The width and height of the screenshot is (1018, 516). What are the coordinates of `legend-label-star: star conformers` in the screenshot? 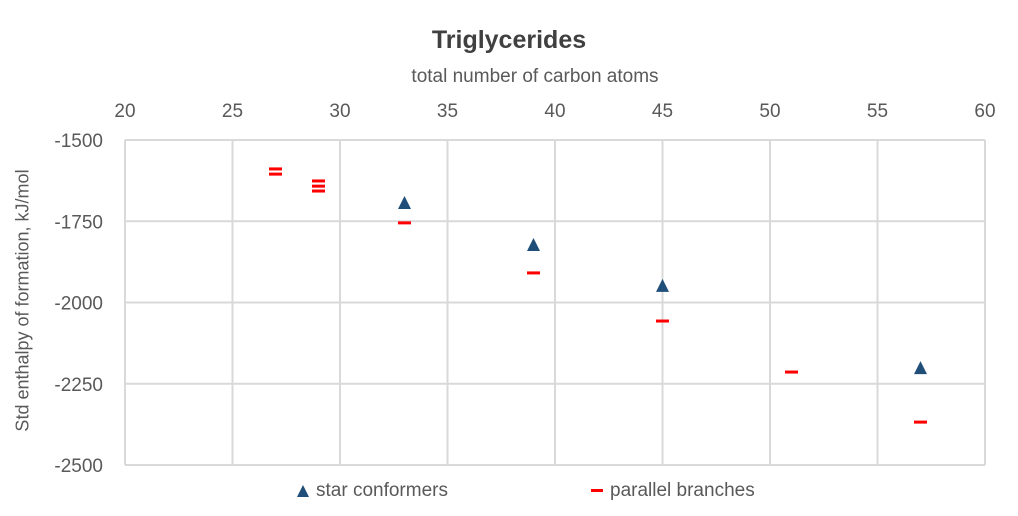 It's located at (382, 490).